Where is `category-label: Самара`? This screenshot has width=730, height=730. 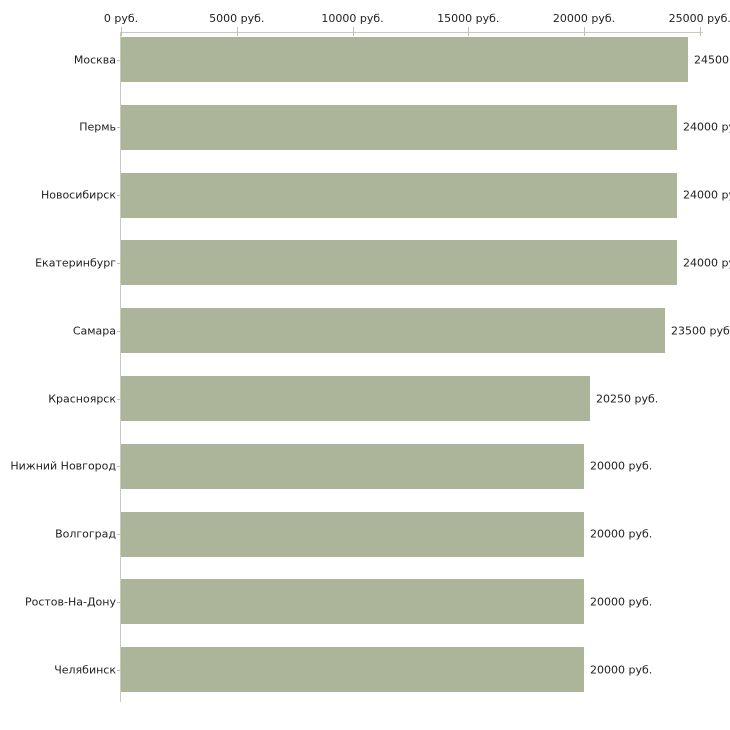
category-label: Самара is located at coordinates (94, 331).